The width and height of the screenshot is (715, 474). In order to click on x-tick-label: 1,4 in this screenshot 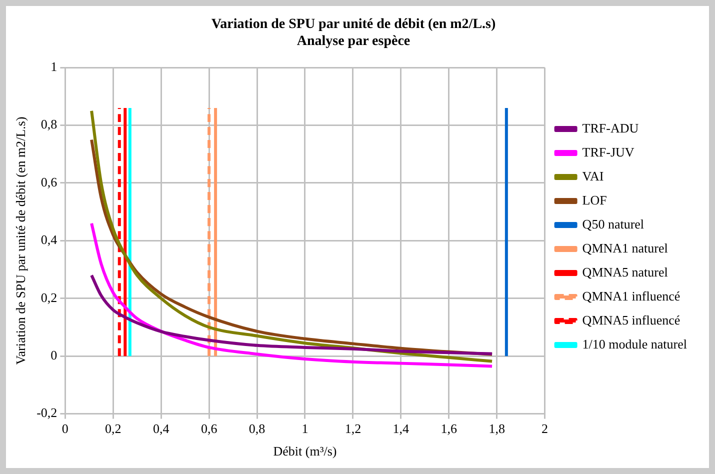, I will do `click(401, 428)`.